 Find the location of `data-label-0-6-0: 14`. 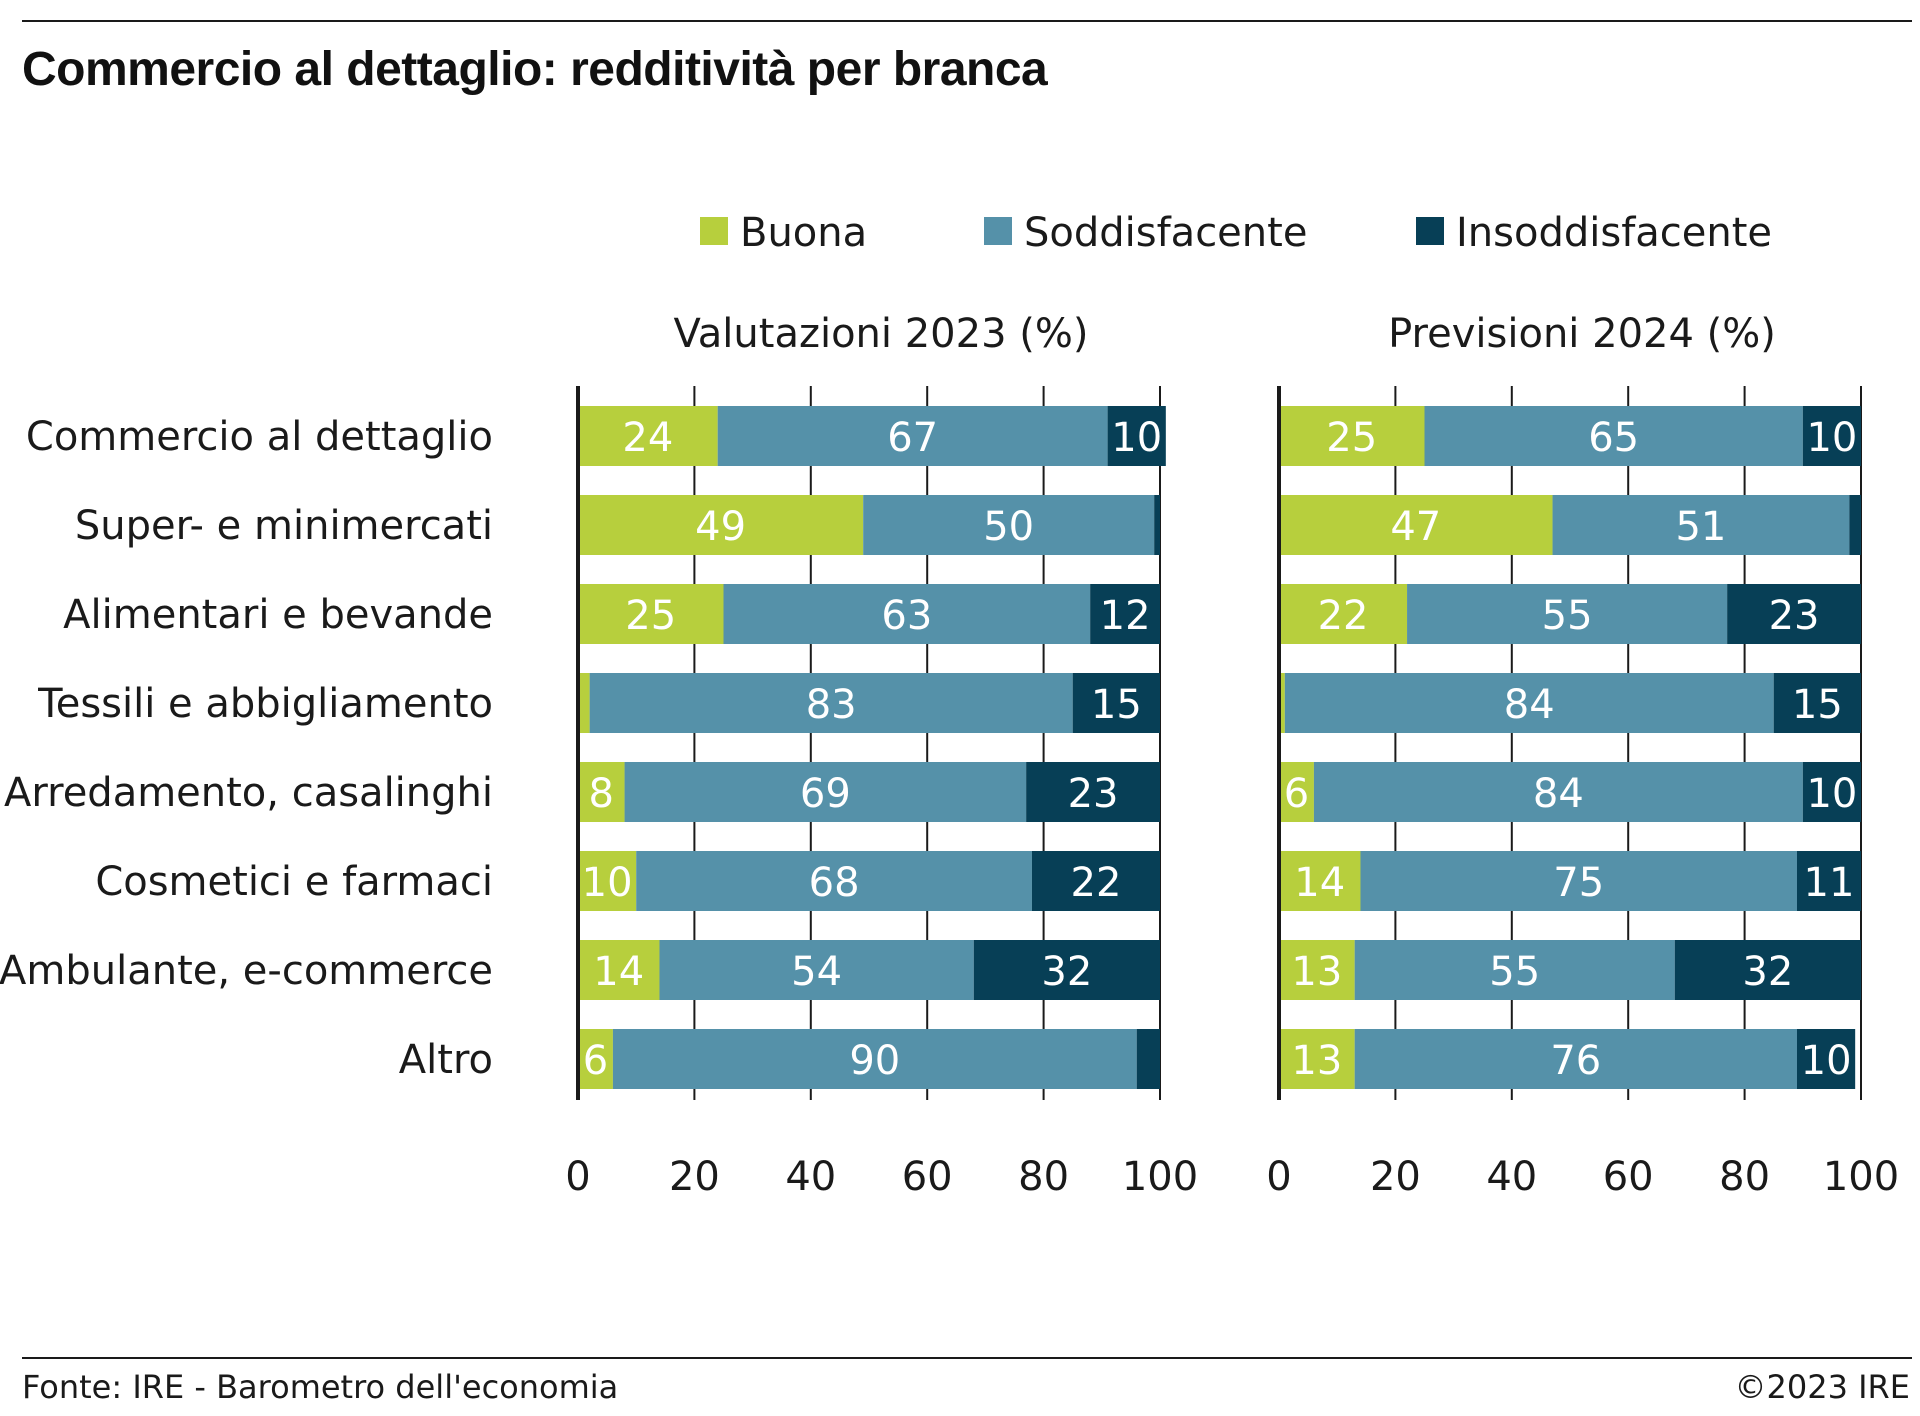

data-label-0-6-0: 14 is located at coordinates (618, 972).